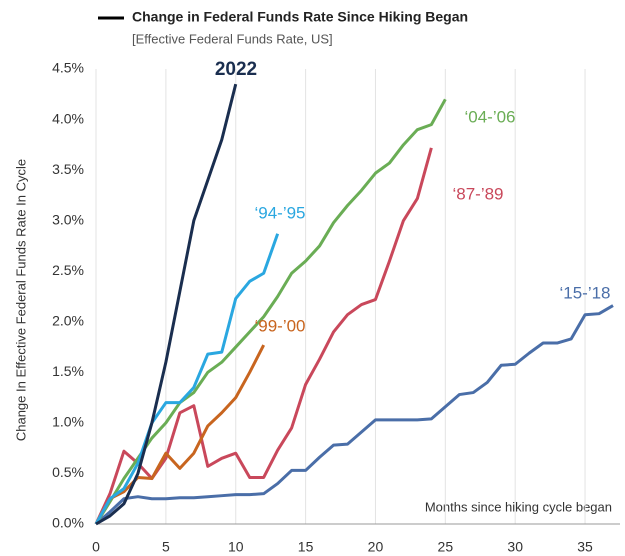 This screenshot has height=556, width=625. Describe the element at coordinates (489, 116) in the screenshot. I see `series-label: ‘04-’06` at that location.